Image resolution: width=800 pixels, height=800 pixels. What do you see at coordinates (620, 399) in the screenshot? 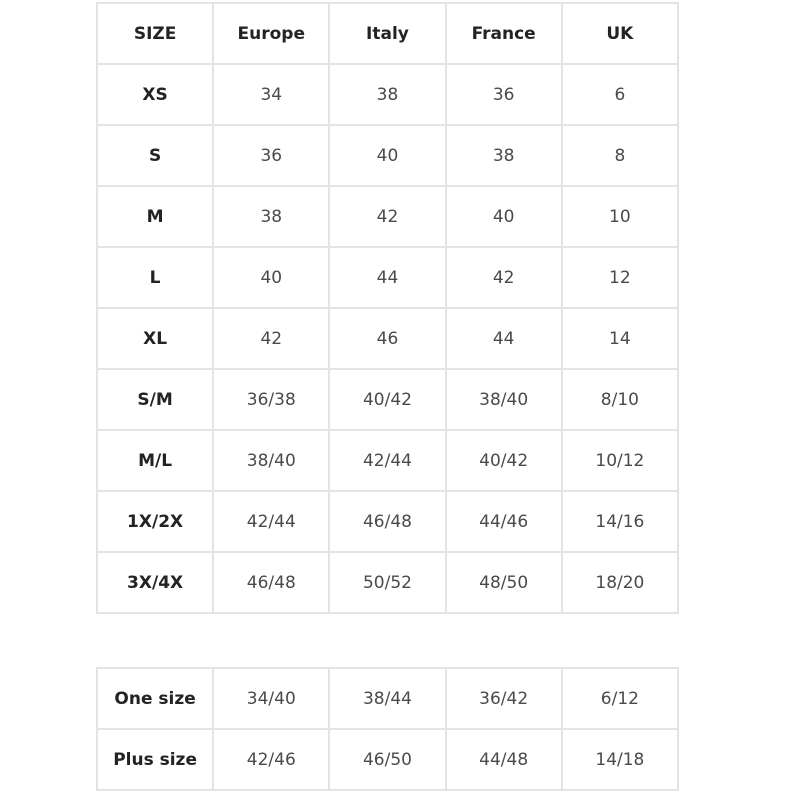
I see `size-value-cell: 8/10` at bounding box center [620, 399].